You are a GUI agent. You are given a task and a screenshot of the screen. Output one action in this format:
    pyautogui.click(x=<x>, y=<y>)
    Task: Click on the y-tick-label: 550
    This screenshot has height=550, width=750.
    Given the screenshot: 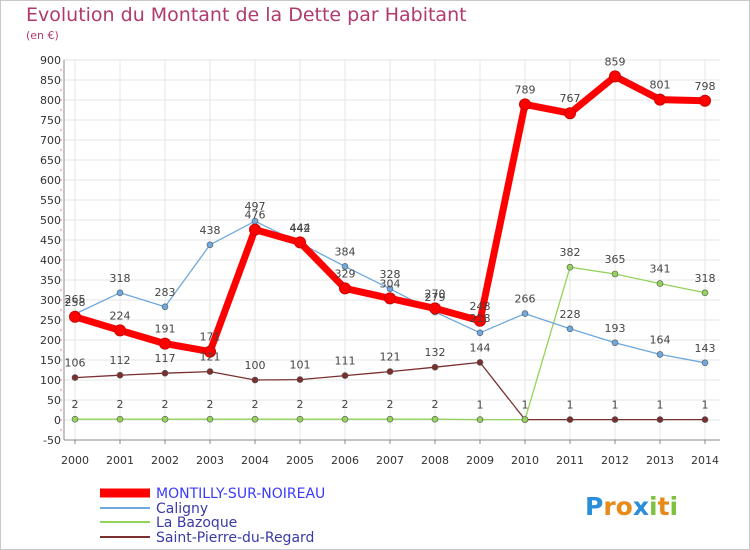 What is the action you would take?
    pyautogui.click(x=50, y=200)
    